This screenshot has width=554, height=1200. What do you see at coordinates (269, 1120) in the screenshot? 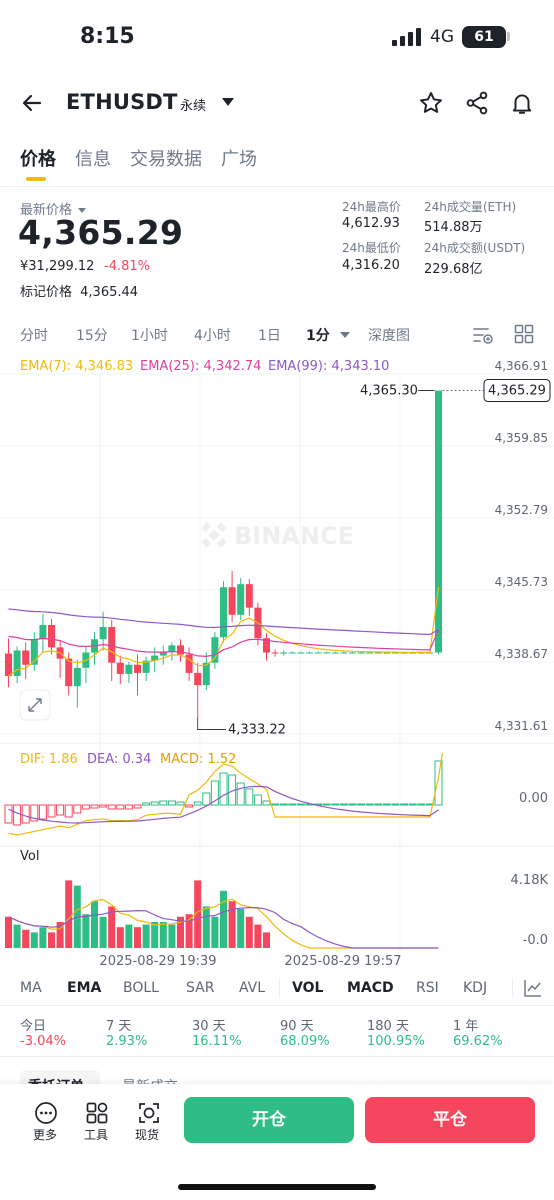
I see `open-position-button: 开仓` at bounding box center [269, 1120].